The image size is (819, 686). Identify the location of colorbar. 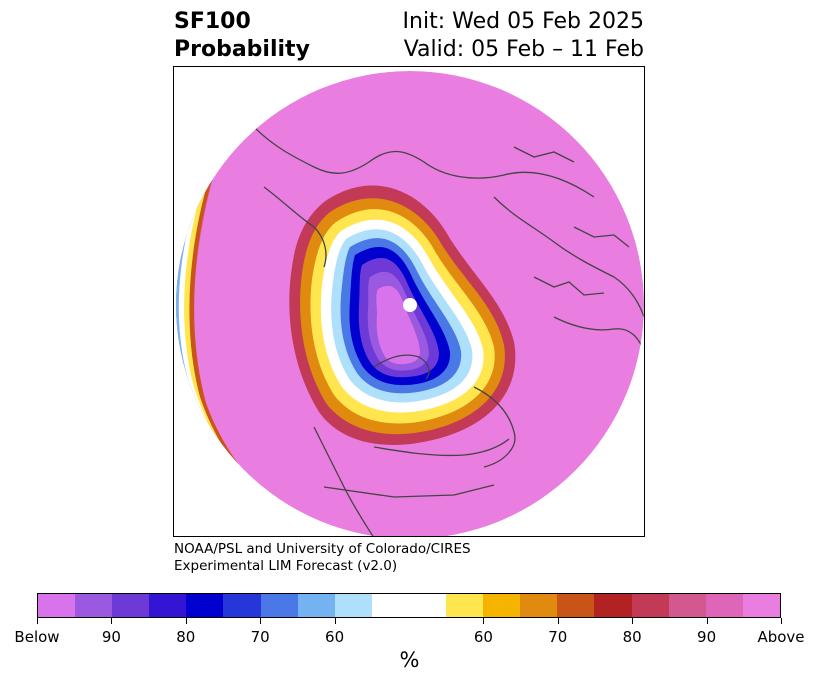
(409, 605).